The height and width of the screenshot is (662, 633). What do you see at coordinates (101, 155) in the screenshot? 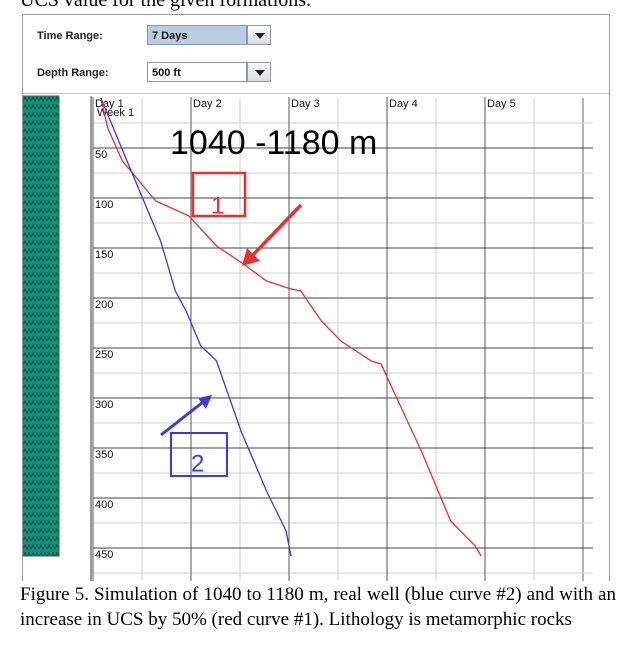
I see `y-tick-label: 50` at bounding box center [101, 155].